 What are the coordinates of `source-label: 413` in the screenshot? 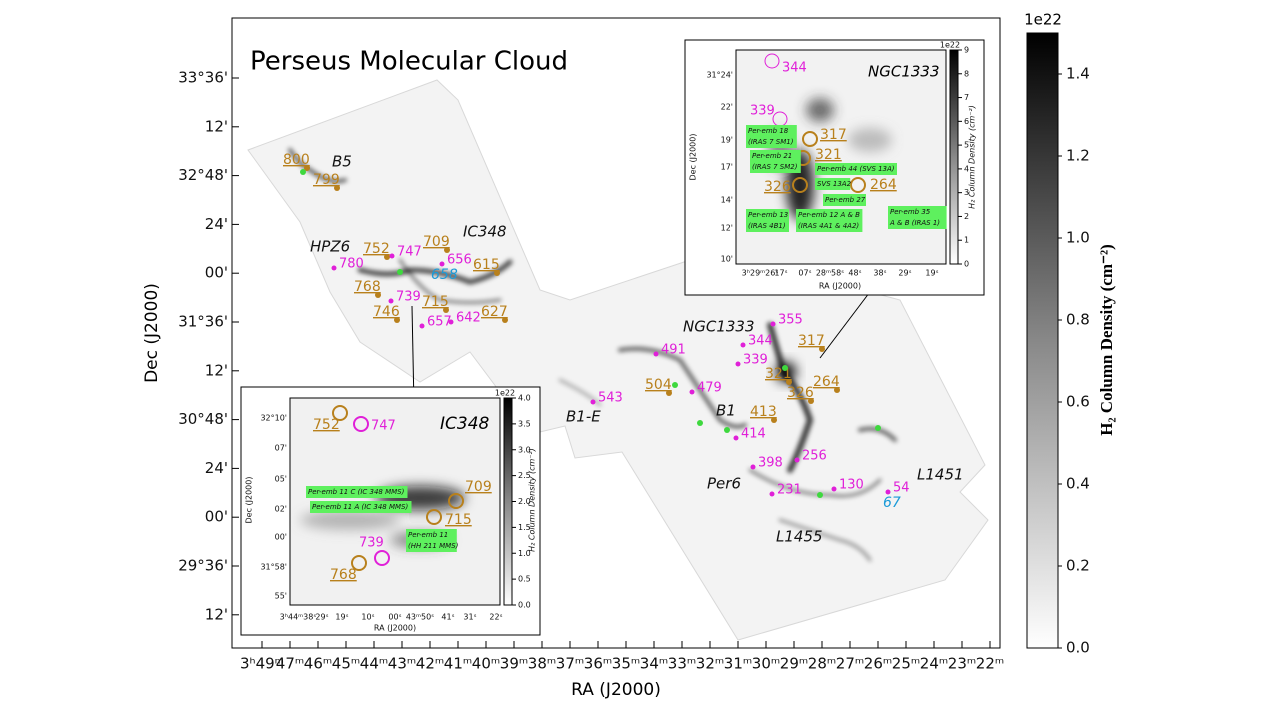 It's located at (763, 412).